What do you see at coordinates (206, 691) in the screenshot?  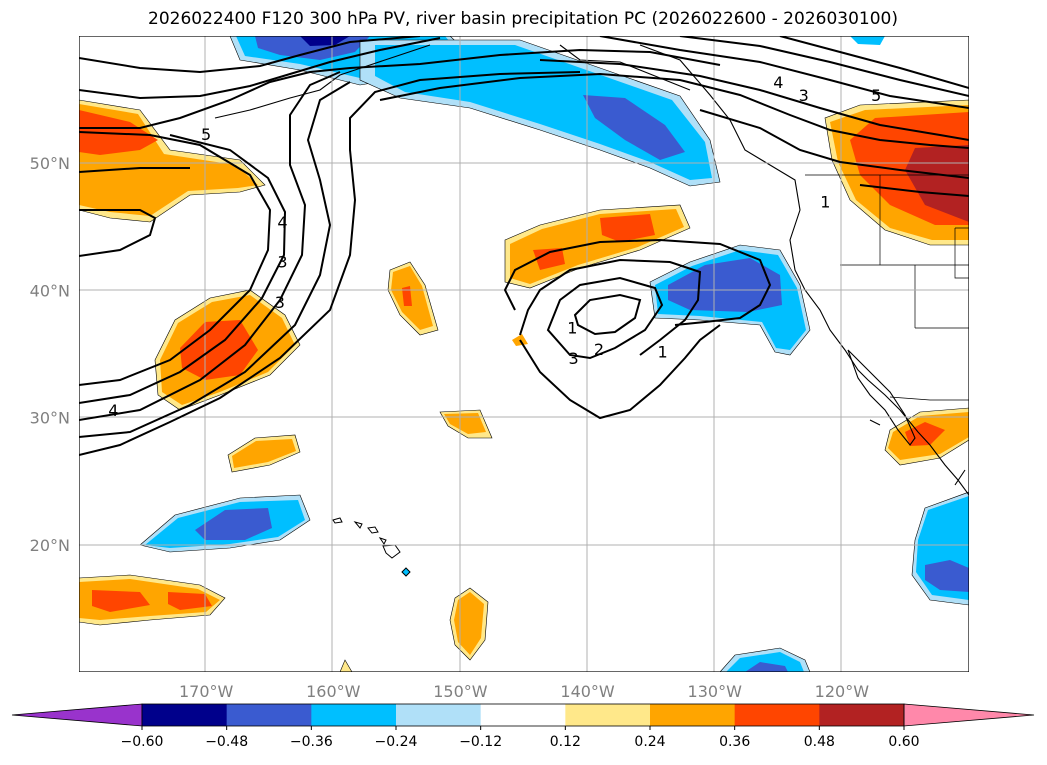 I see `lon-tick-label: 170°W` at bounding box center [206, 691].